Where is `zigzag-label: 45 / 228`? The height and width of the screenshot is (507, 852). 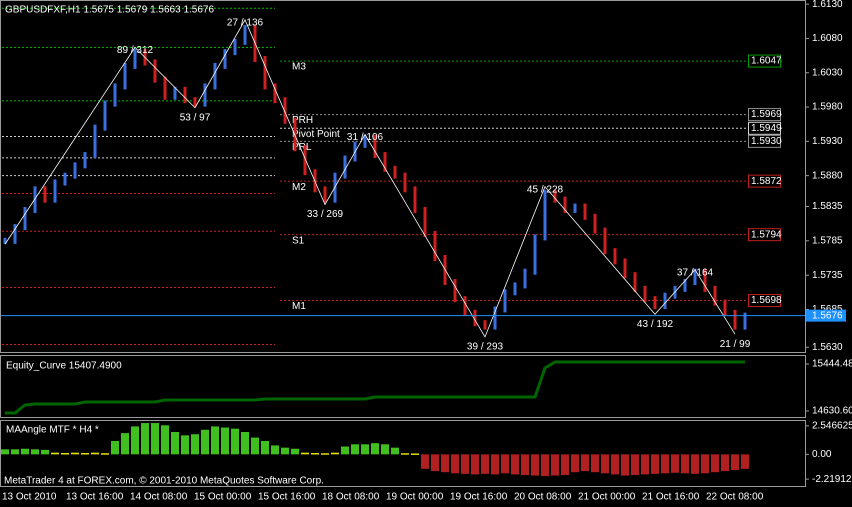
zigzag-label: 45 / 228 is located at coordinates (545, 189).